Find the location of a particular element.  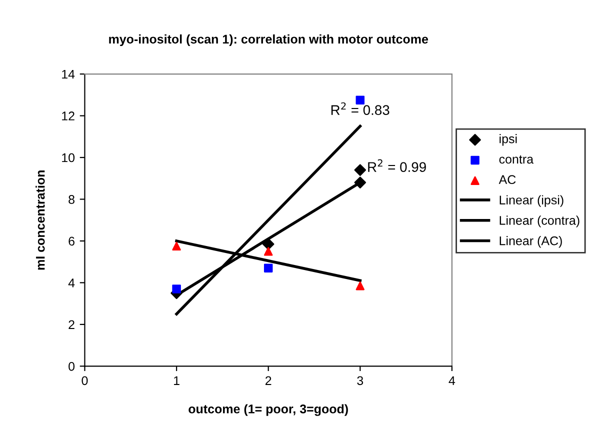

y-tick-label: 8 is located at coordinates (71, 199).